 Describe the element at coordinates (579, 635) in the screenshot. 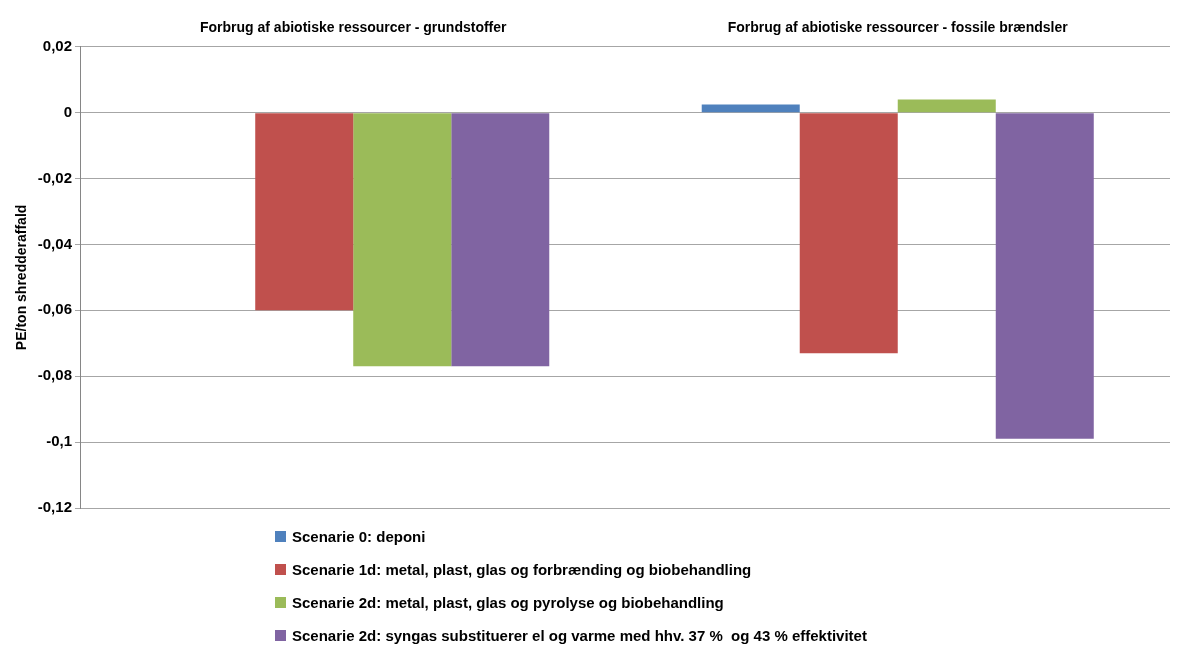

I see `legend-label: Scenarie 2d: syngas substituerer el og varme med hhv. 37 % og 43 % effektivitet` at that location.